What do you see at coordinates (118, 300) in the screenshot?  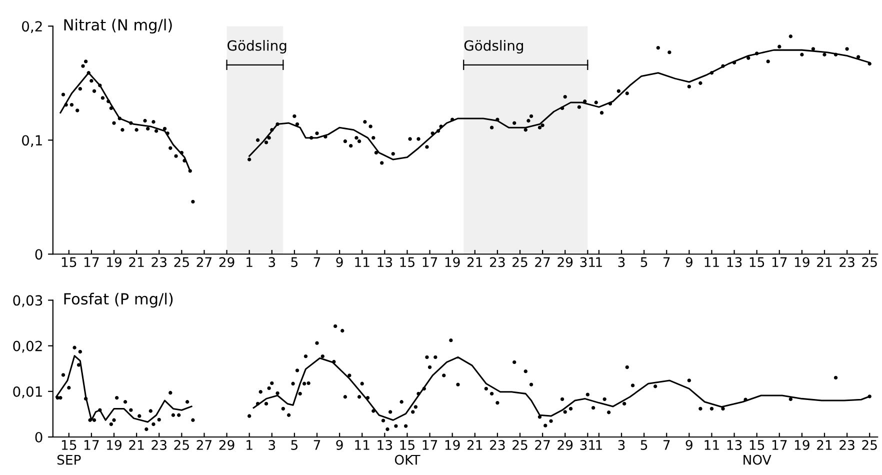 I see `chart-title: Fosfat (P mg/l)` at bounding box center [118, 300].